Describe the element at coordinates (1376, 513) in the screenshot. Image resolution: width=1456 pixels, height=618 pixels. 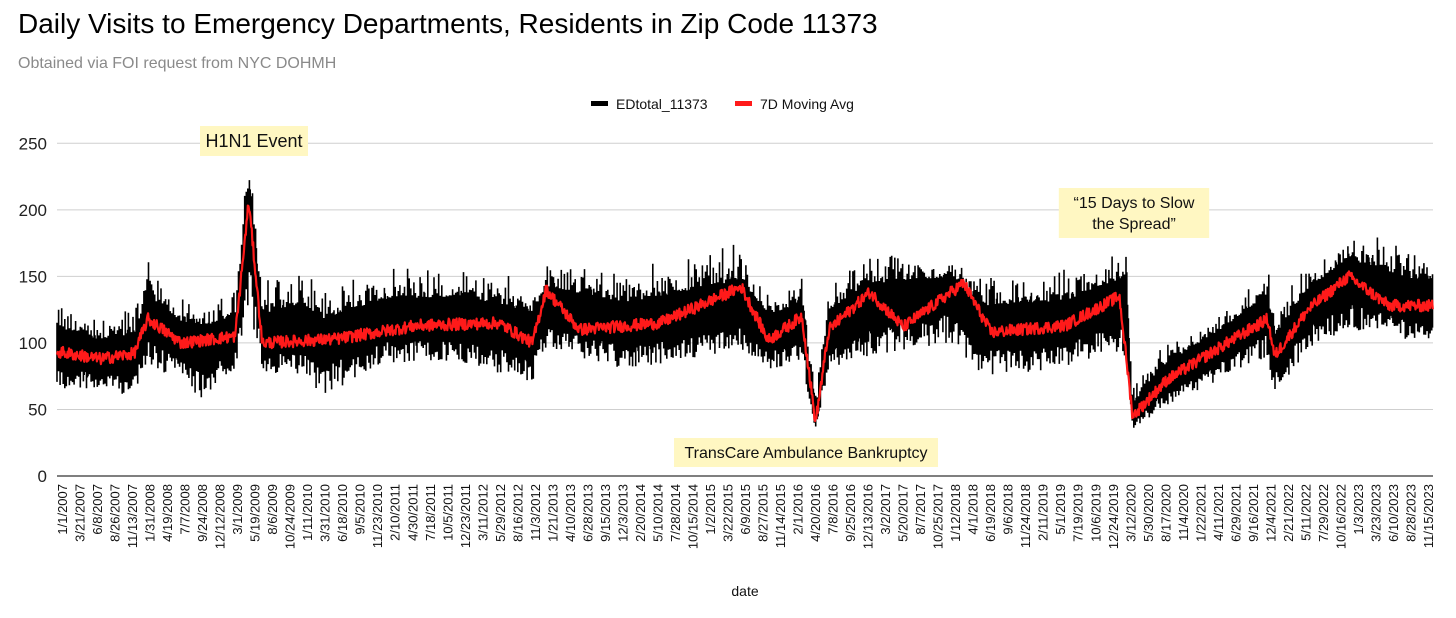
I see `x-tick-label: 3/23/2023` at that location.